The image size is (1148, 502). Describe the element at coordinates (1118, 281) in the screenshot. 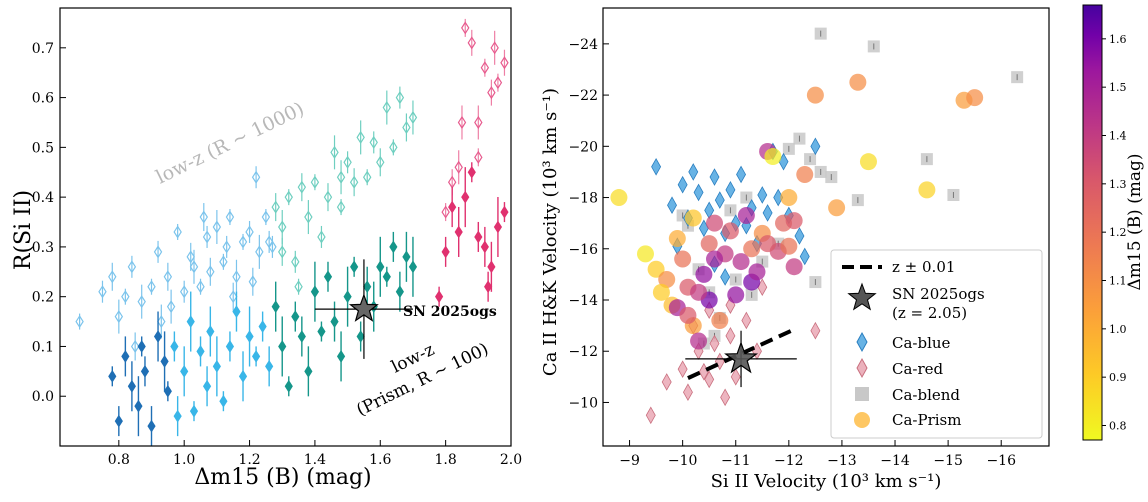

I see `cb-tick-label: 1.1` at that location.